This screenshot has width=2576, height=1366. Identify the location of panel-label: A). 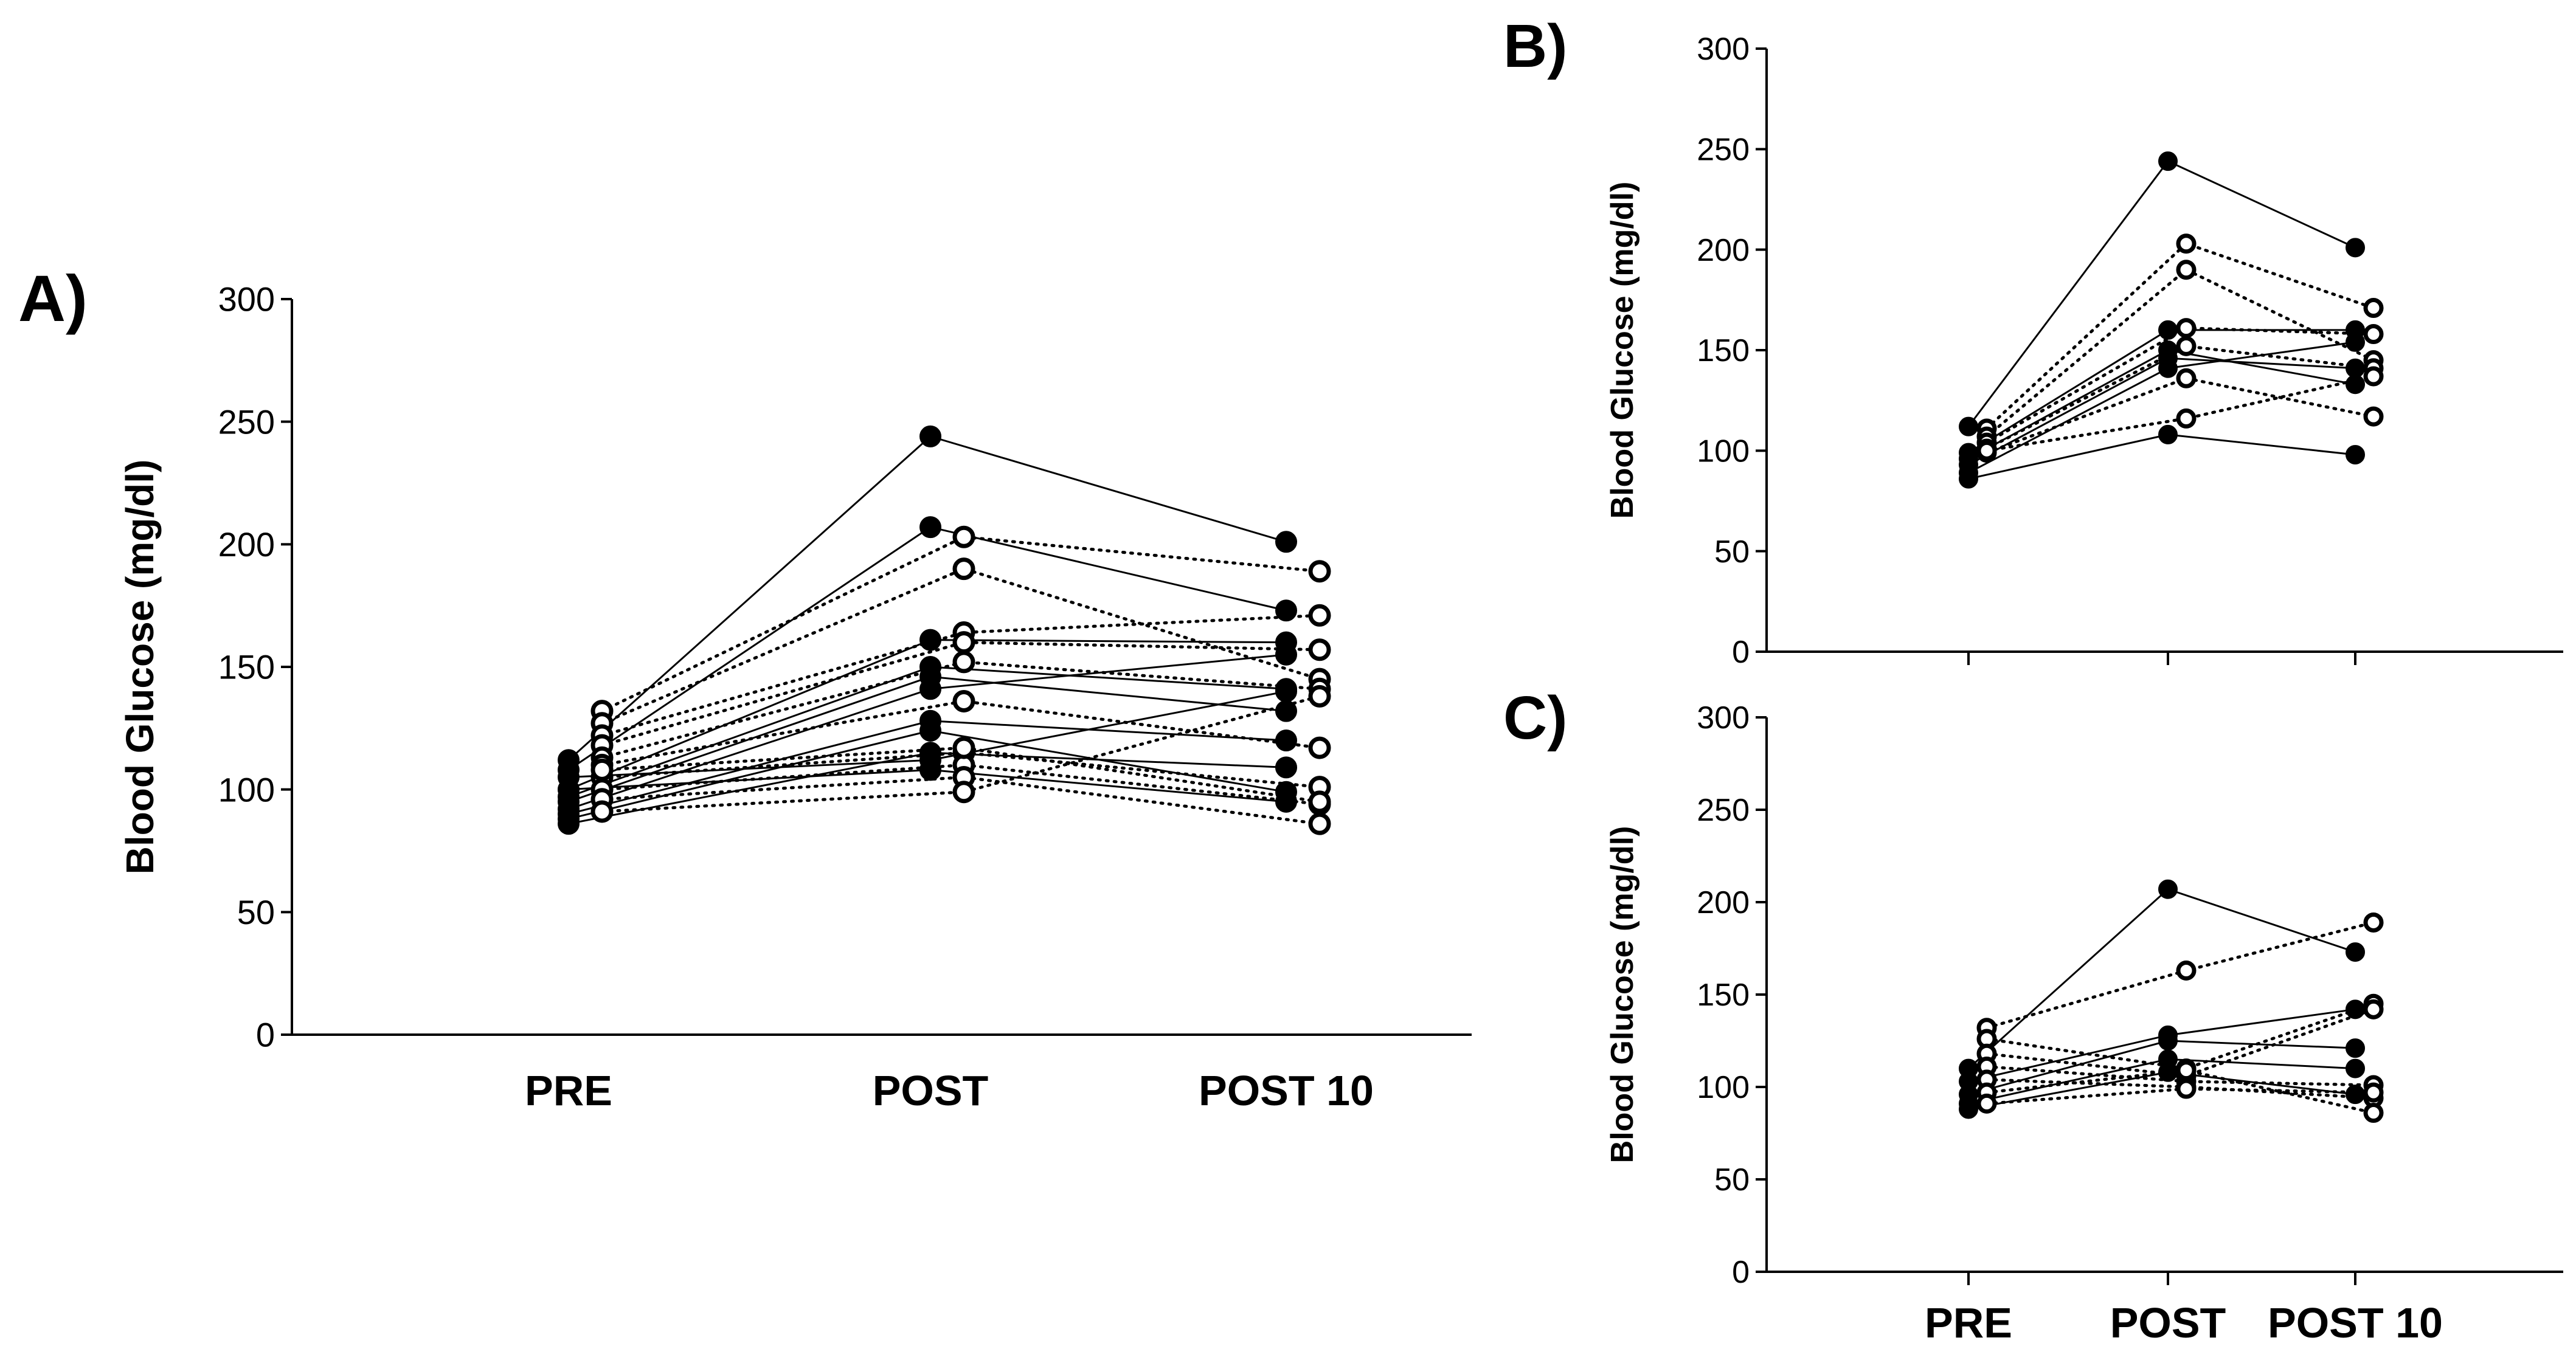
(53, 298).